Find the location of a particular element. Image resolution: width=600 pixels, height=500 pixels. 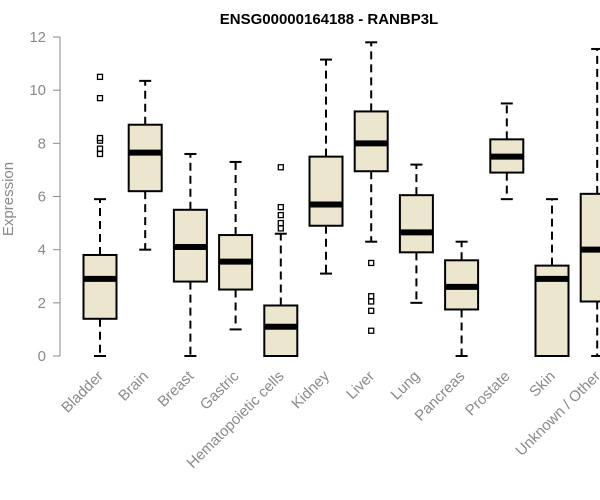

y-tick-label: 2 is located at coordinates (42, 303).